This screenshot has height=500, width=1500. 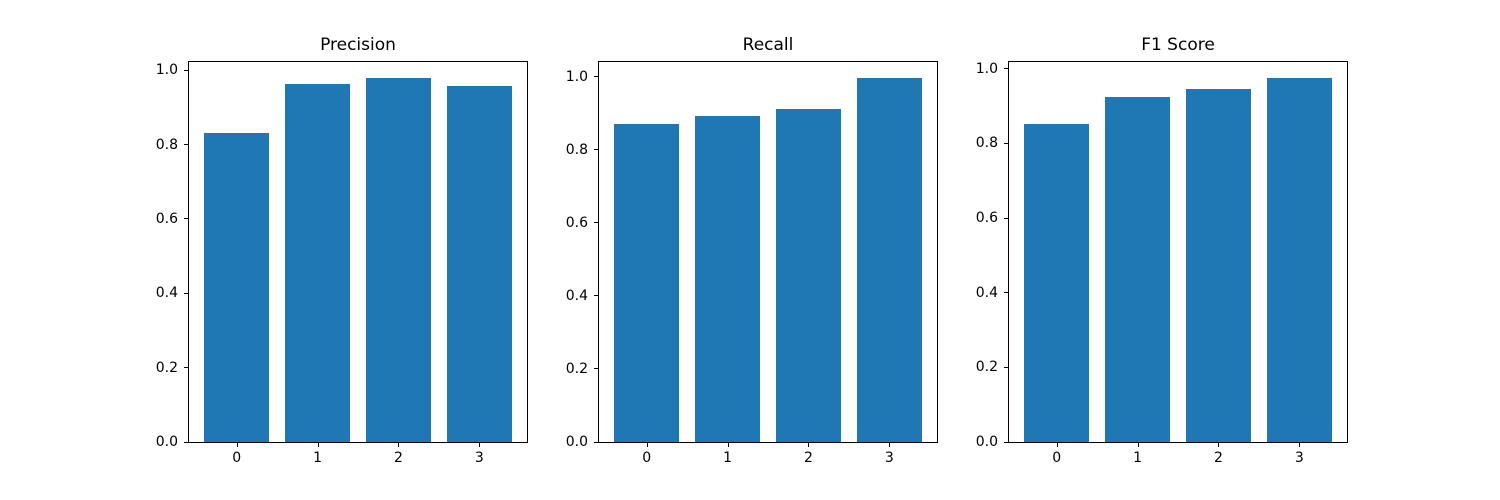 What do you see at coordinates (1178, 45) in the screenshot?
I see `chart-title-f1-score: F1 Score` at bounding box center [1178, 45].